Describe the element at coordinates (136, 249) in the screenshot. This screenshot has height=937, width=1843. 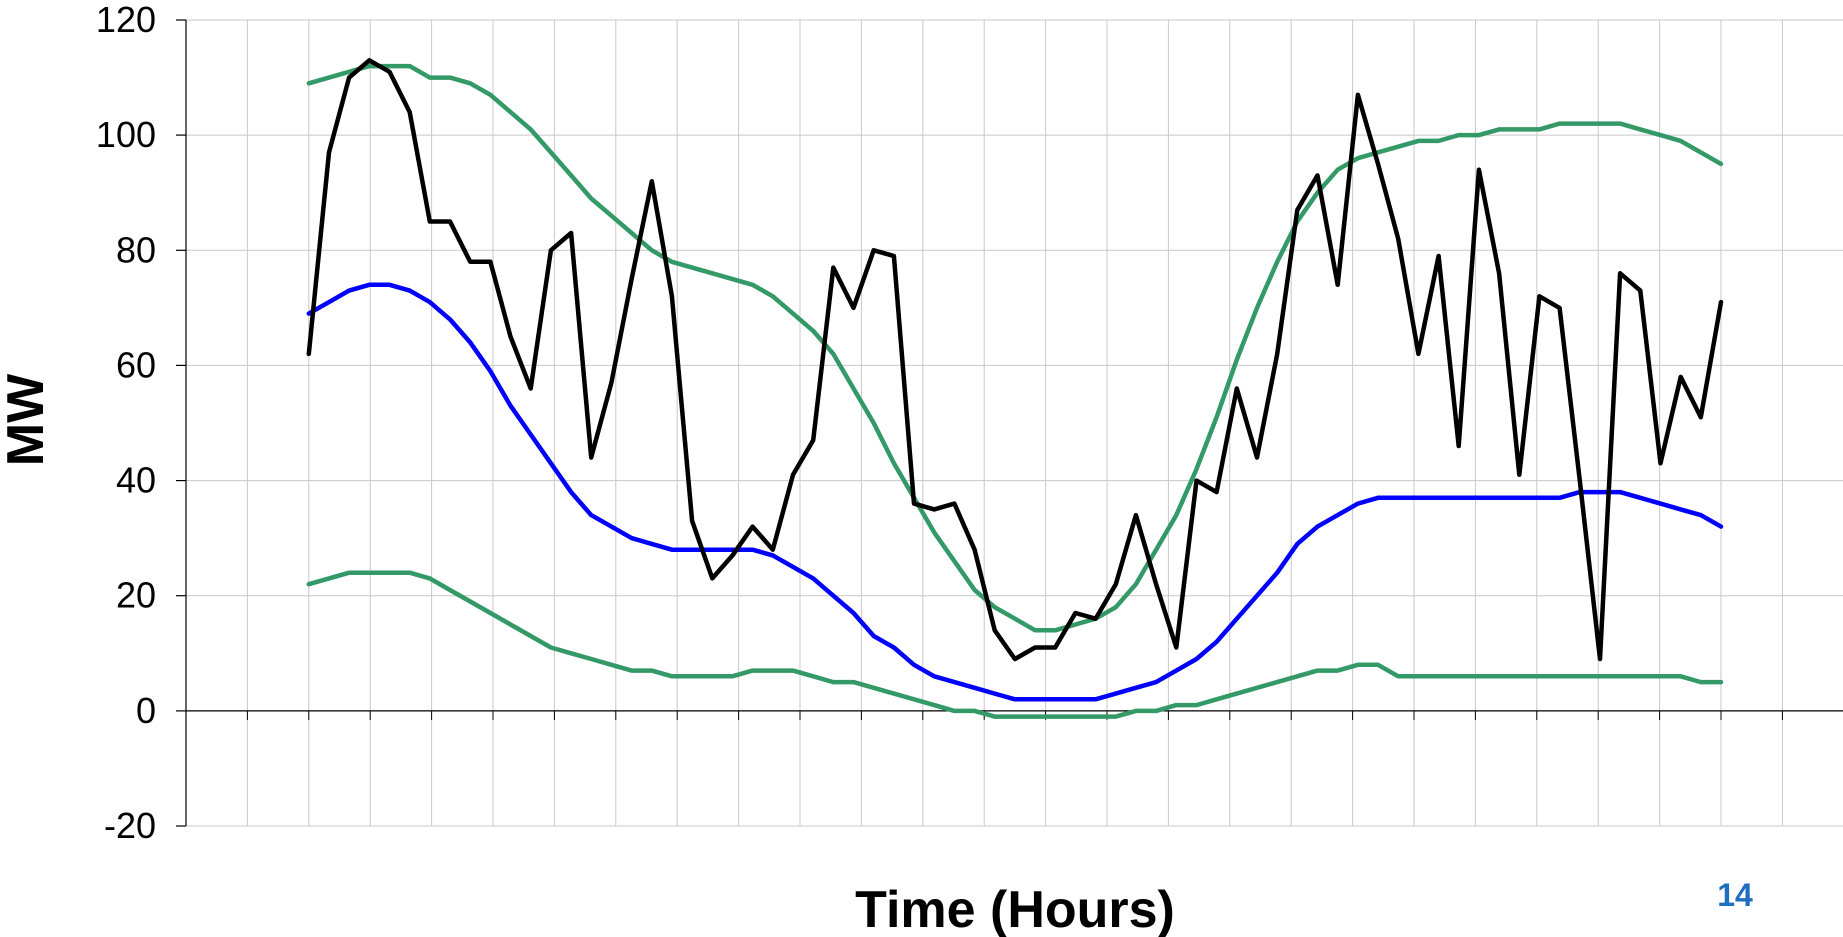
I see `y-tick-label: 80` at that location.